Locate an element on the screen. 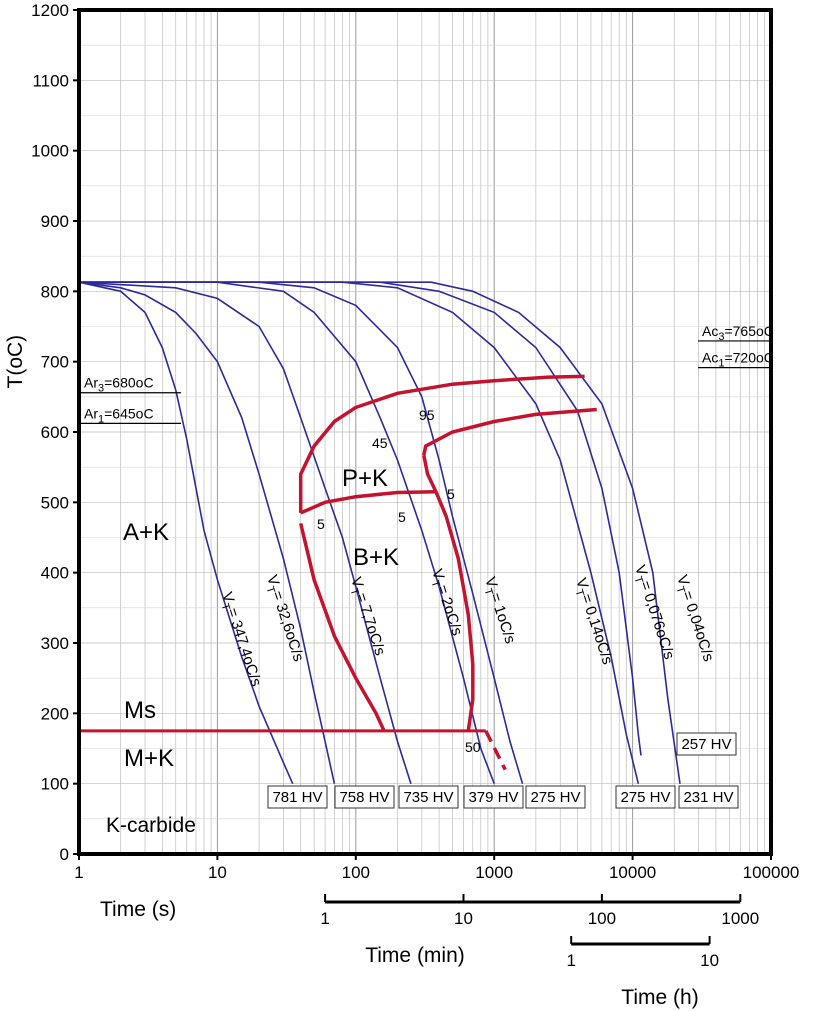 Image resolution: width=833 pixels, height=1011 pixels. cooling-rate-label: VT= 0,04oC/s is located at coordinates (693, 619).